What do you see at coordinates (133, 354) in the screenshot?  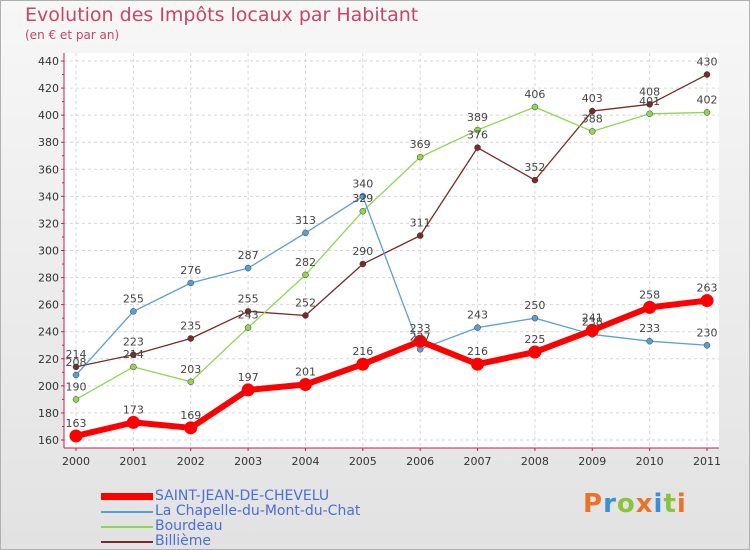 I see `data-label-2: 214` at bounding box center [133, 354].